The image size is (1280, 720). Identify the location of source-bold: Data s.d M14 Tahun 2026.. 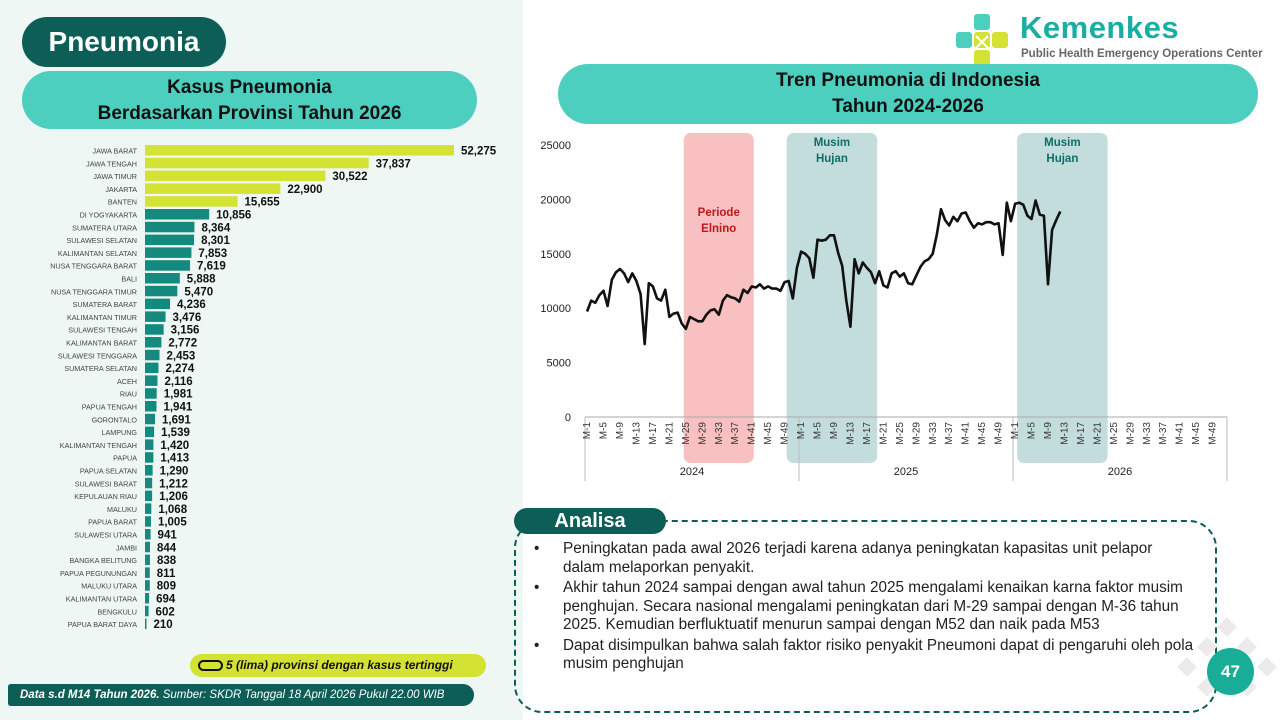
(90, 695).